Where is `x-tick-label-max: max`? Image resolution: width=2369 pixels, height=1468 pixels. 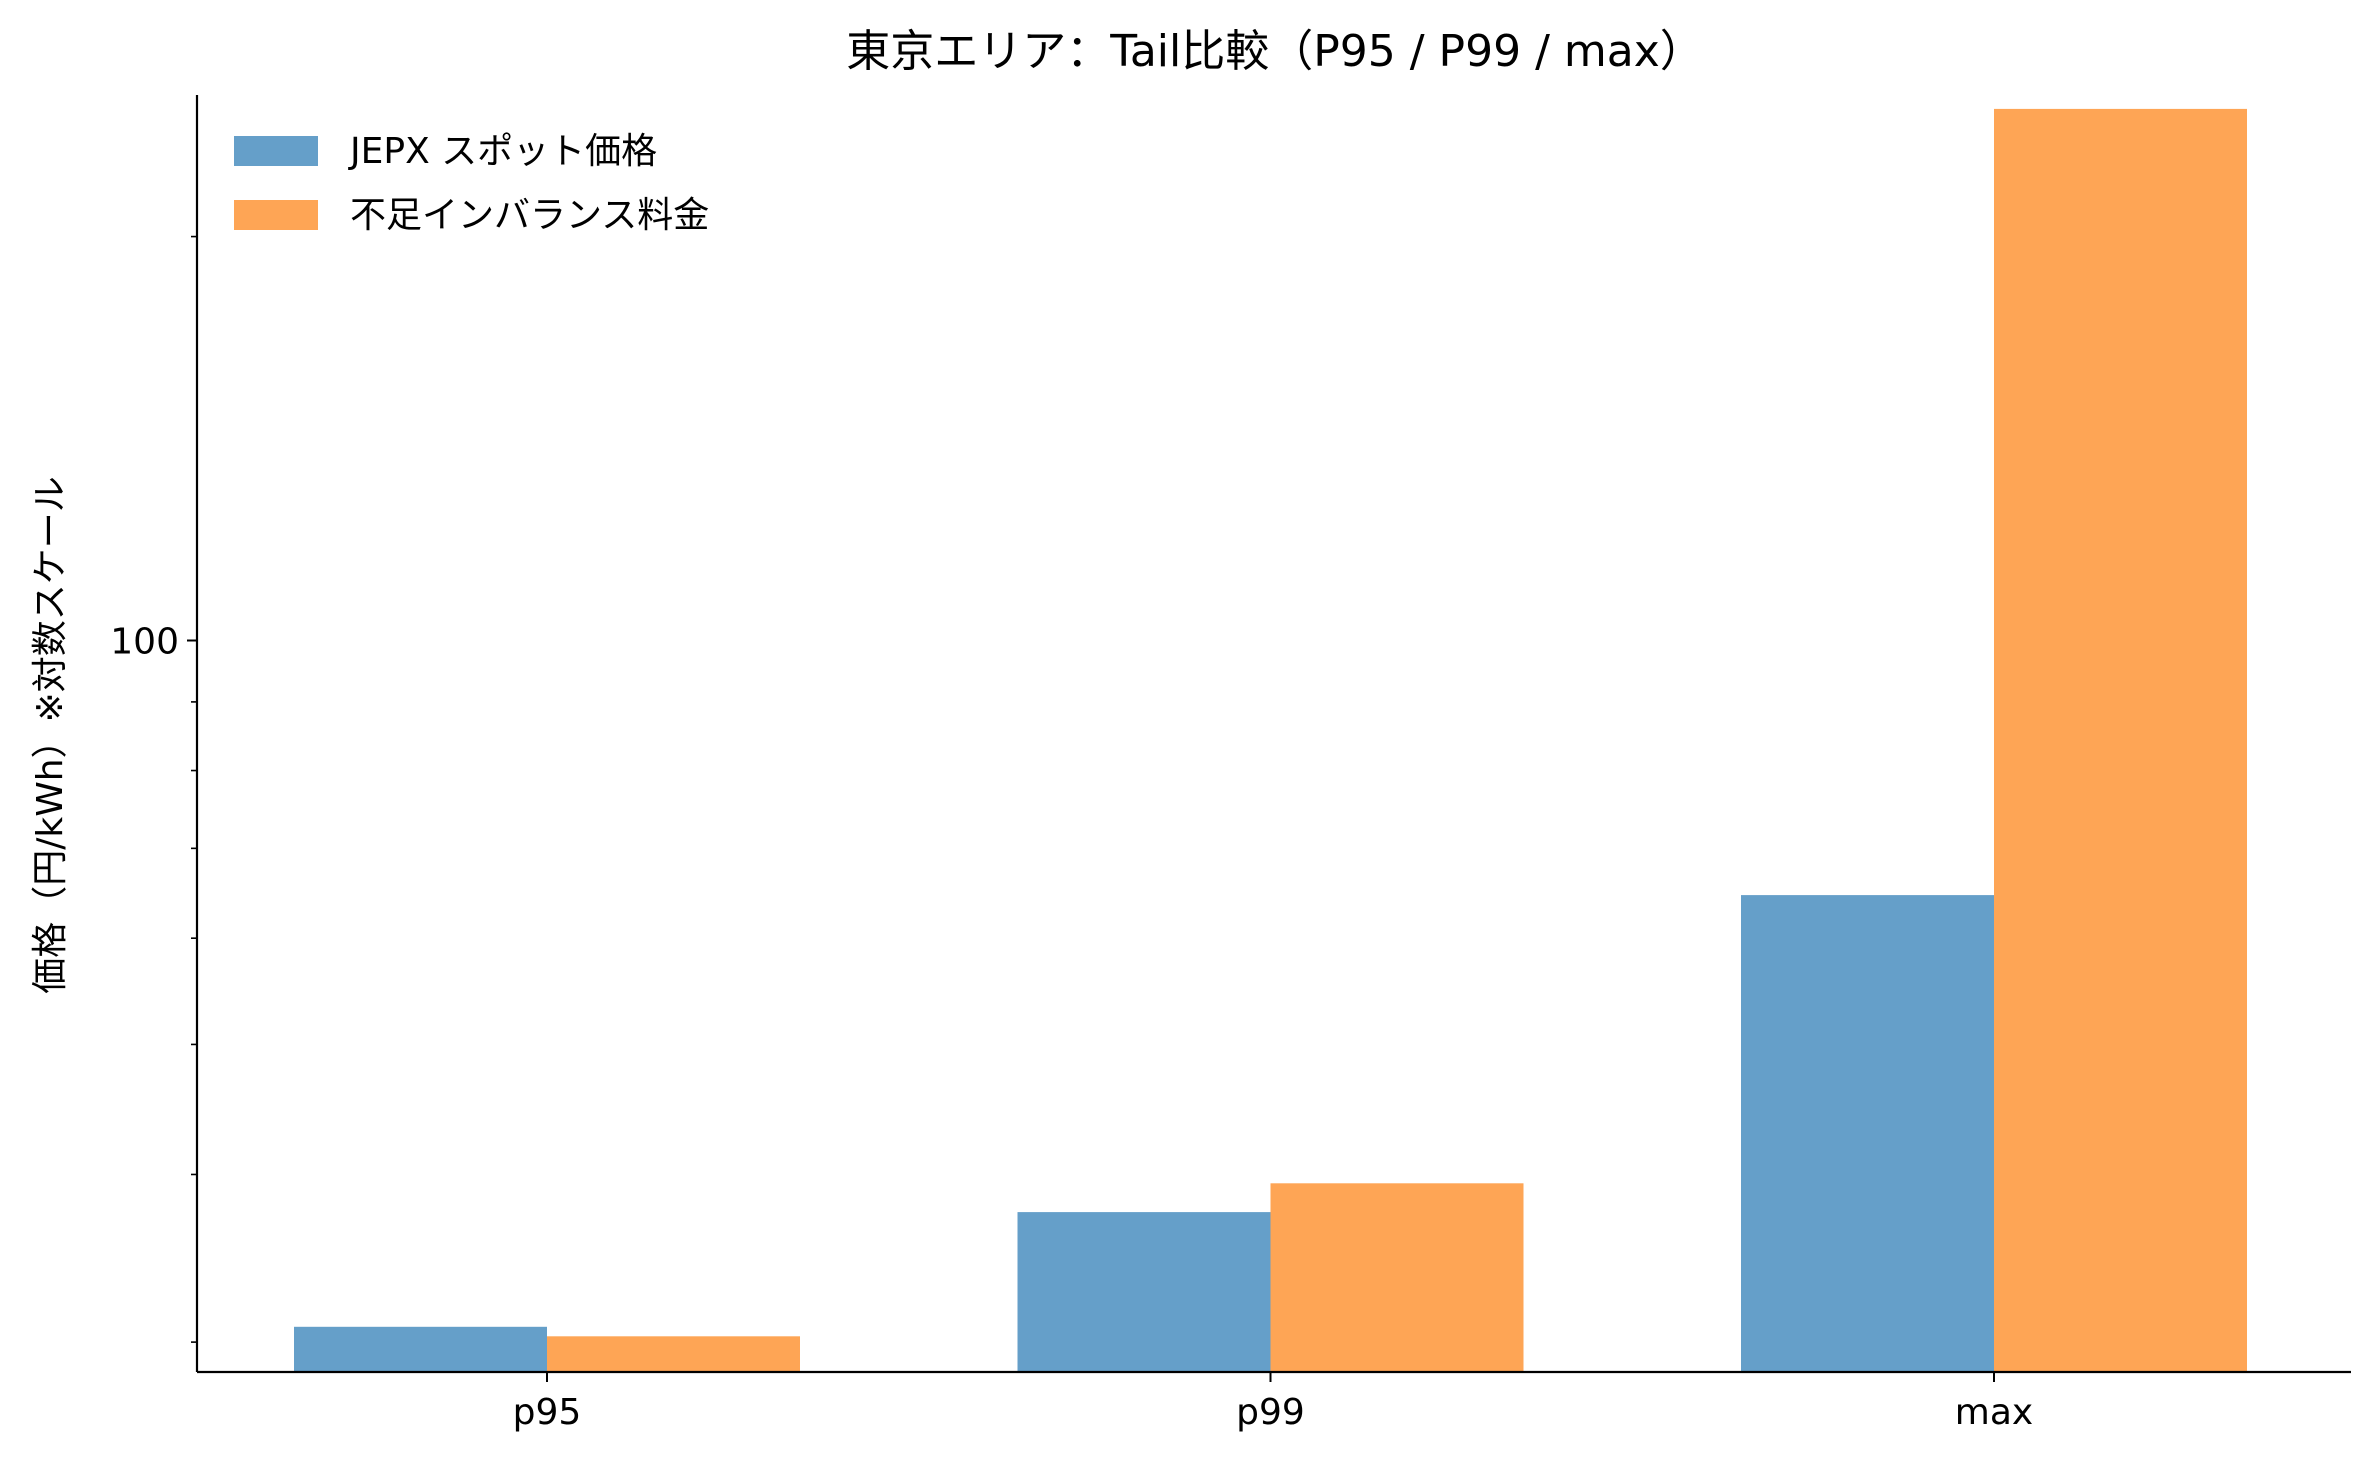 x-tick-label-max: max is located at coordinates (1994, 1412).